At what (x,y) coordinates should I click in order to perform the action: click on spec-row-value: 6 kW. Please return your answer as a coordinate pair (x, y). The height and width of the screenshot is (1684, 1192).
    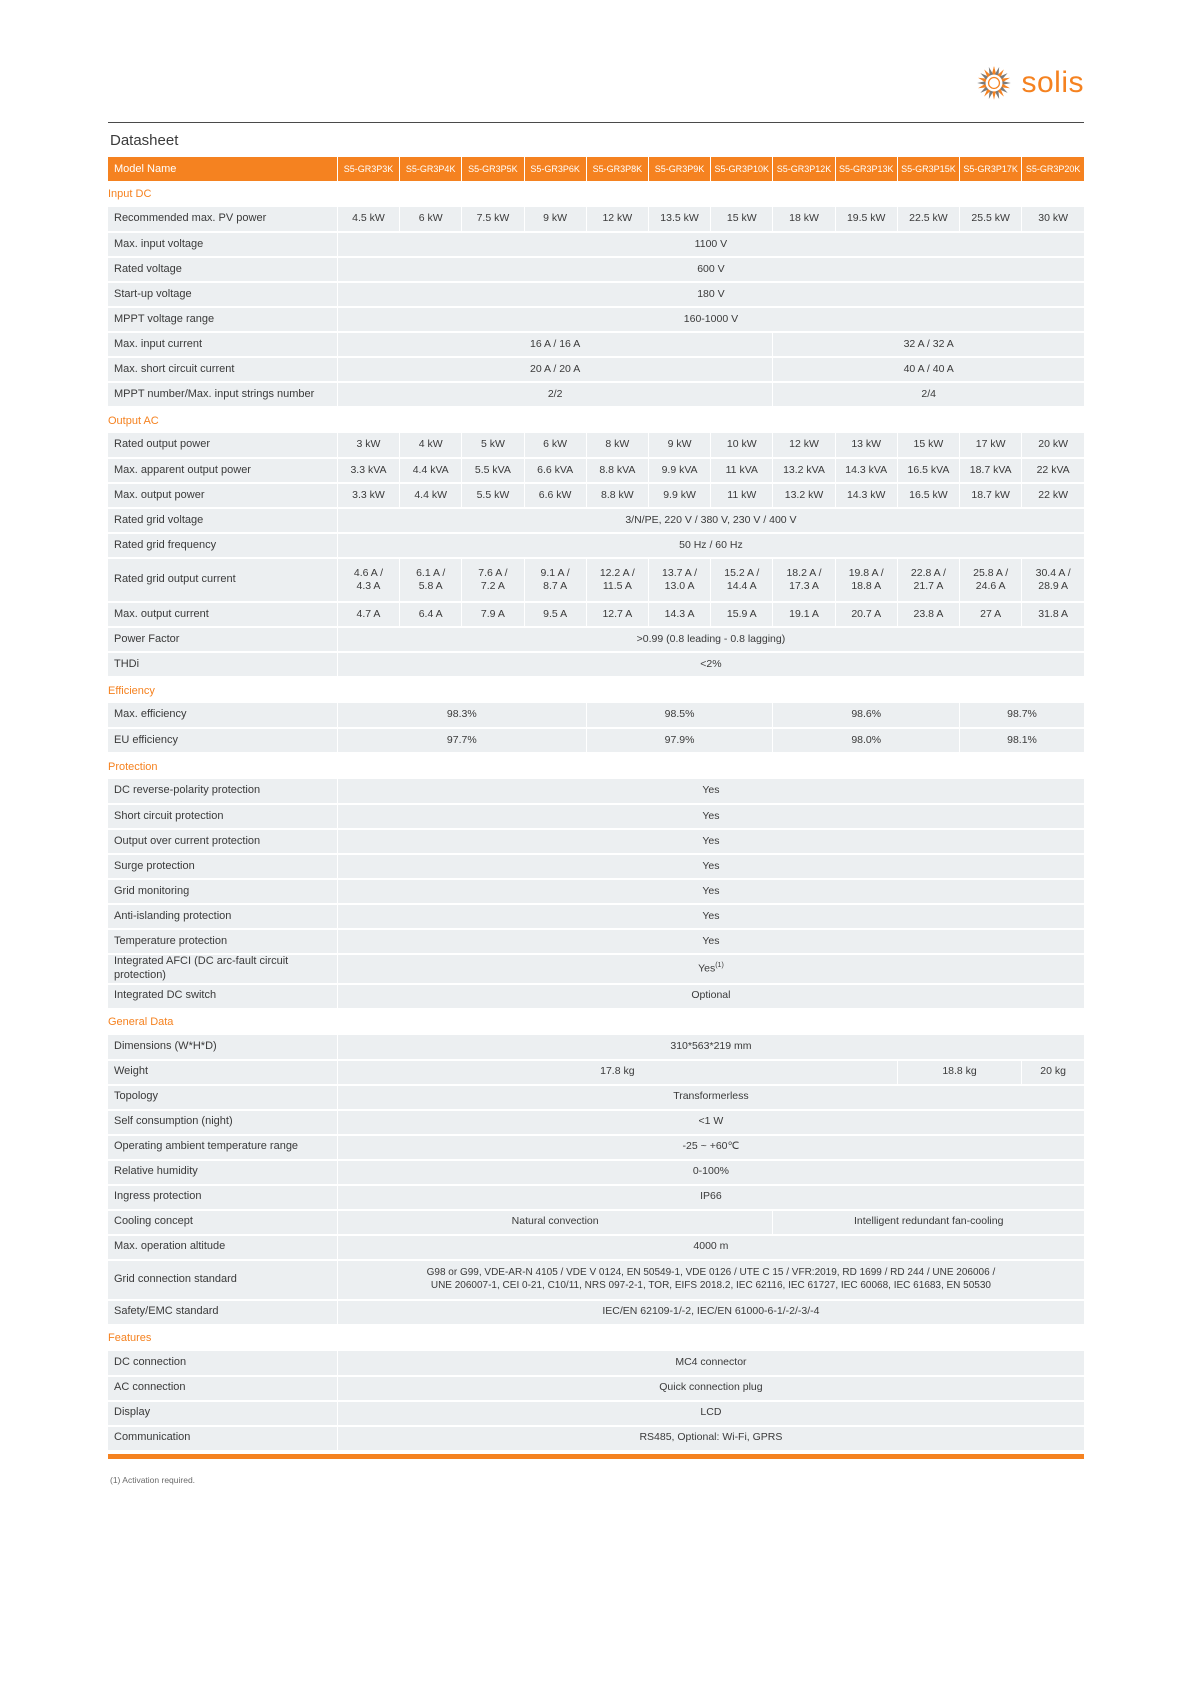
    Looking at the image, I should click on (555, 446).